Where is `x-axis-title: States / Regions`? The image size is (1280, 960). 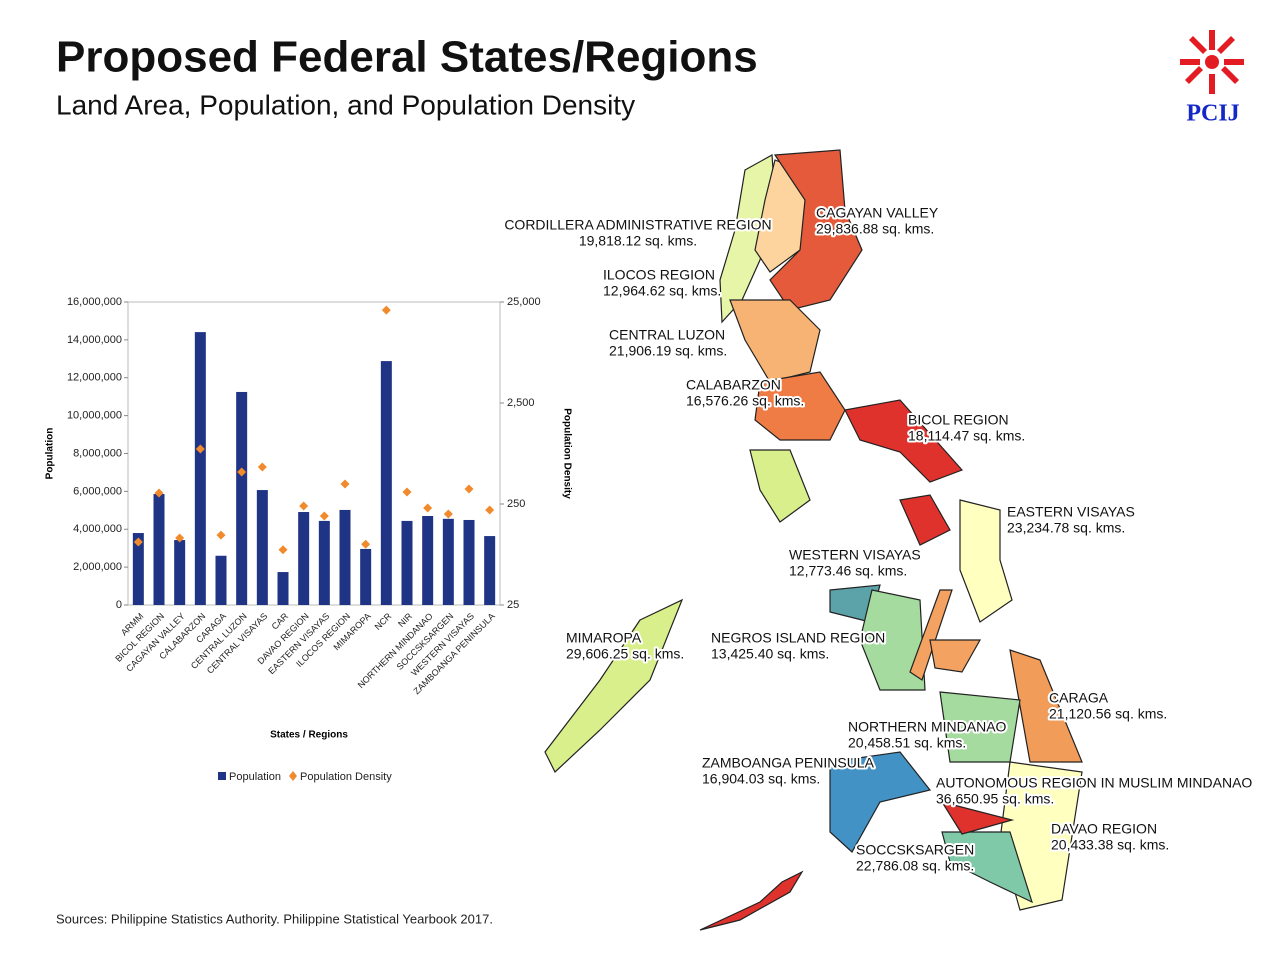
x-axis-title: States / Regions is located at coordinates (309, 735).